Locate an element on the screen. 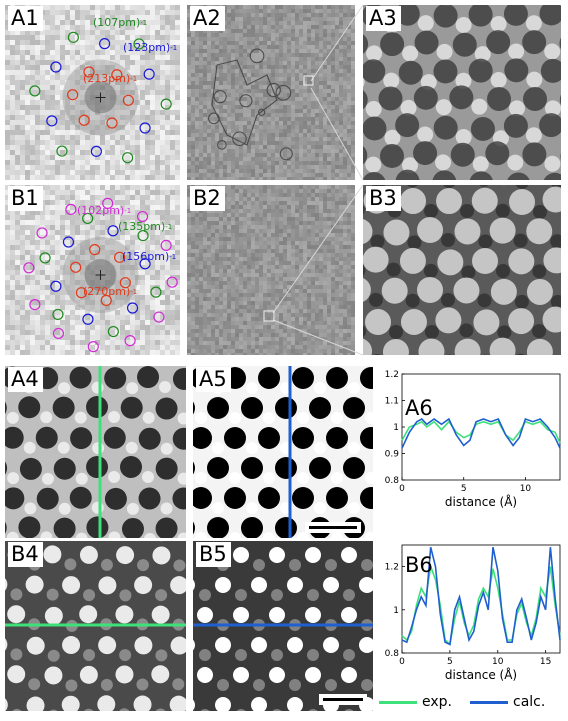 Image resolution: width=568 pixels, height=721 pixels. tem-flake-outline is located at coordinates (250, 104).